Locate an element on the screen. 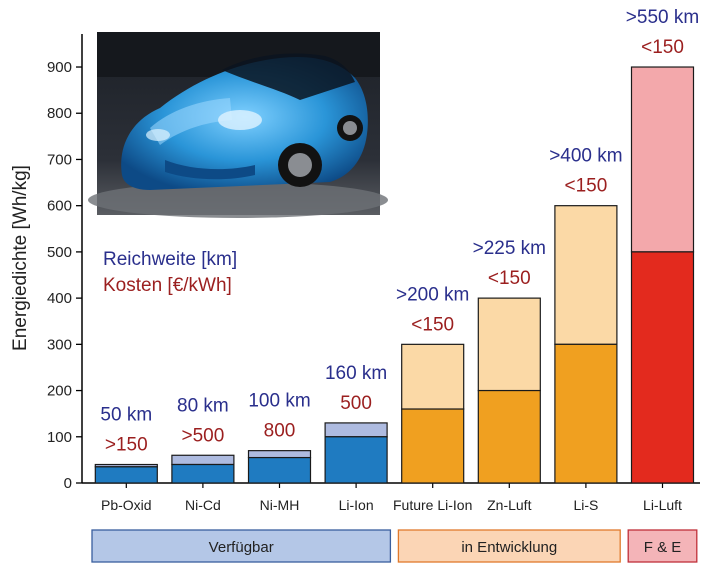  legend-cost-label: Kosten [€/kWh] is located at coordinates (167, 285).